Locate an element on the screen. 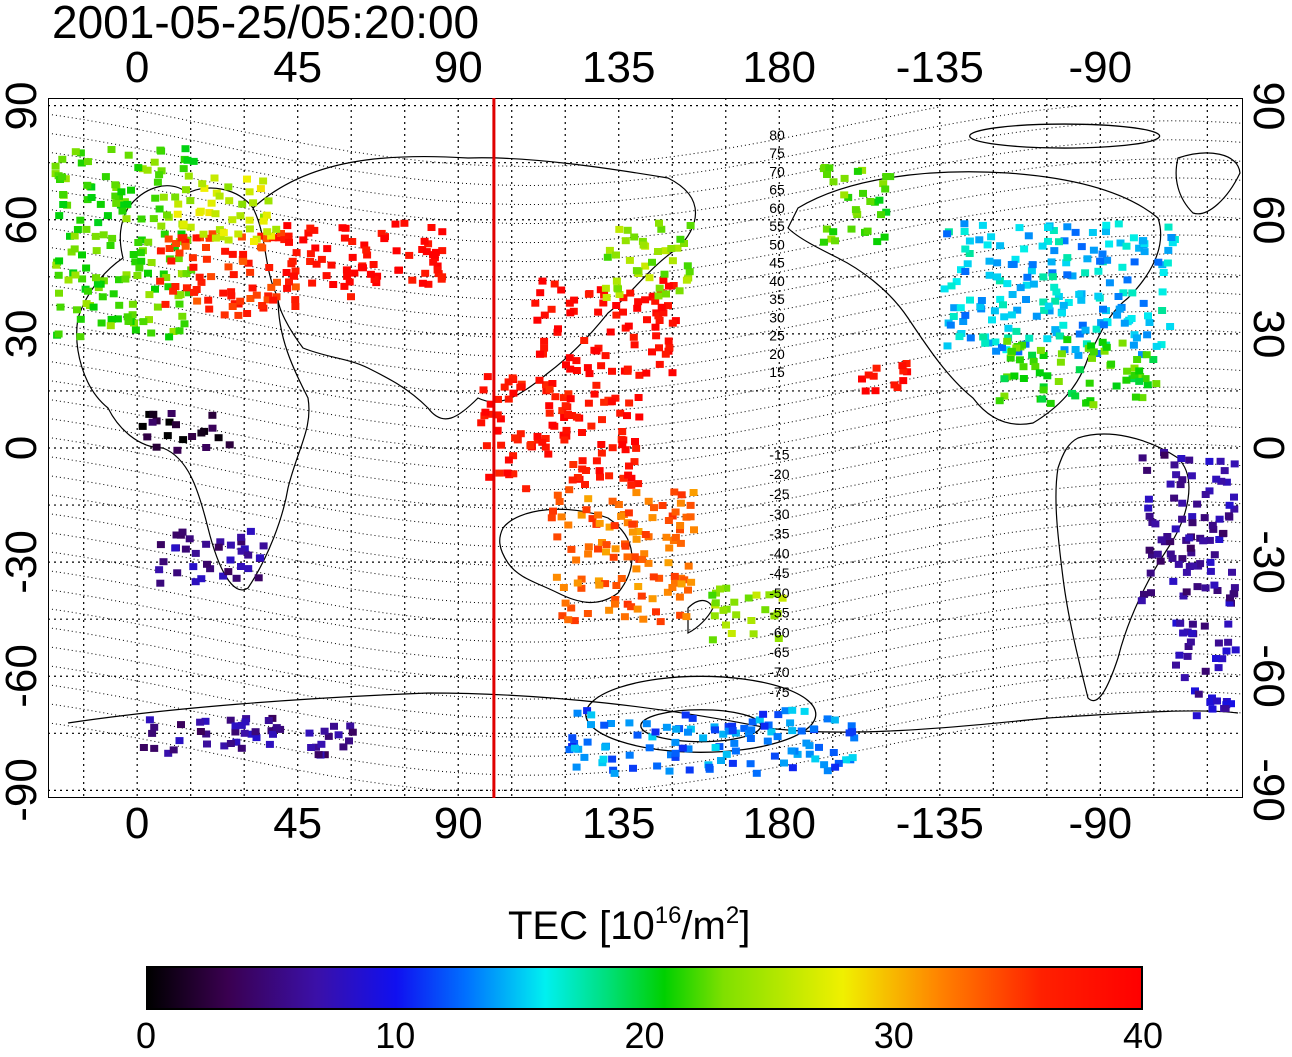 This screenshot has width=1292, height=1057. left-lat-tick-label: -30 is located at coordinates (23, 562).